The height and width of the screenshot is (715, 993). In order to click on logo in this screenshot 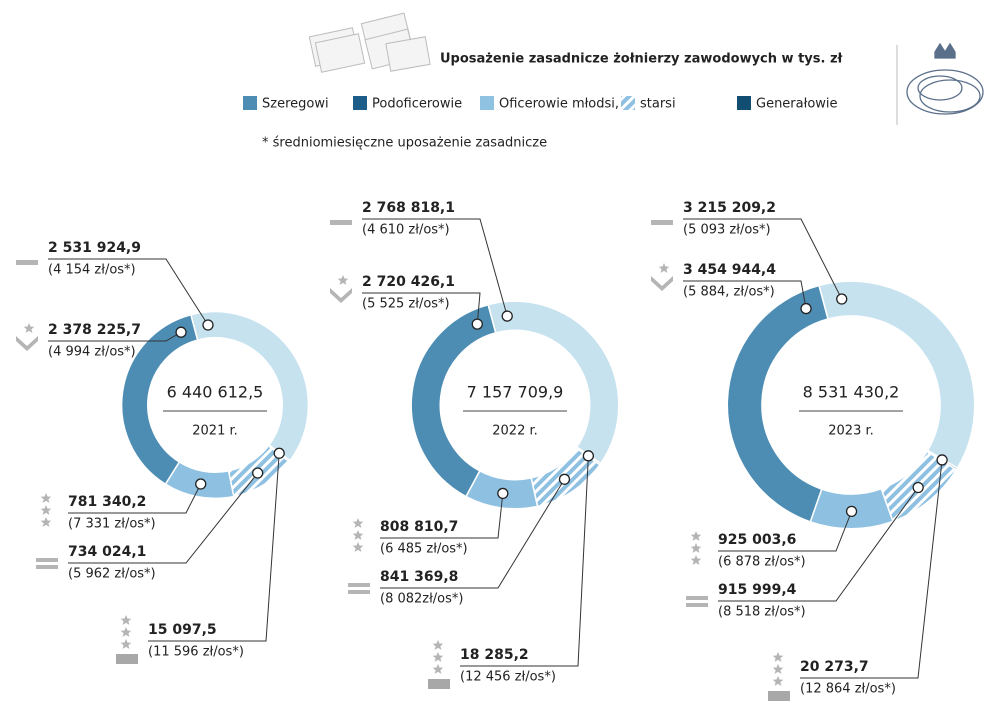, I will do `click(945, 78)`.